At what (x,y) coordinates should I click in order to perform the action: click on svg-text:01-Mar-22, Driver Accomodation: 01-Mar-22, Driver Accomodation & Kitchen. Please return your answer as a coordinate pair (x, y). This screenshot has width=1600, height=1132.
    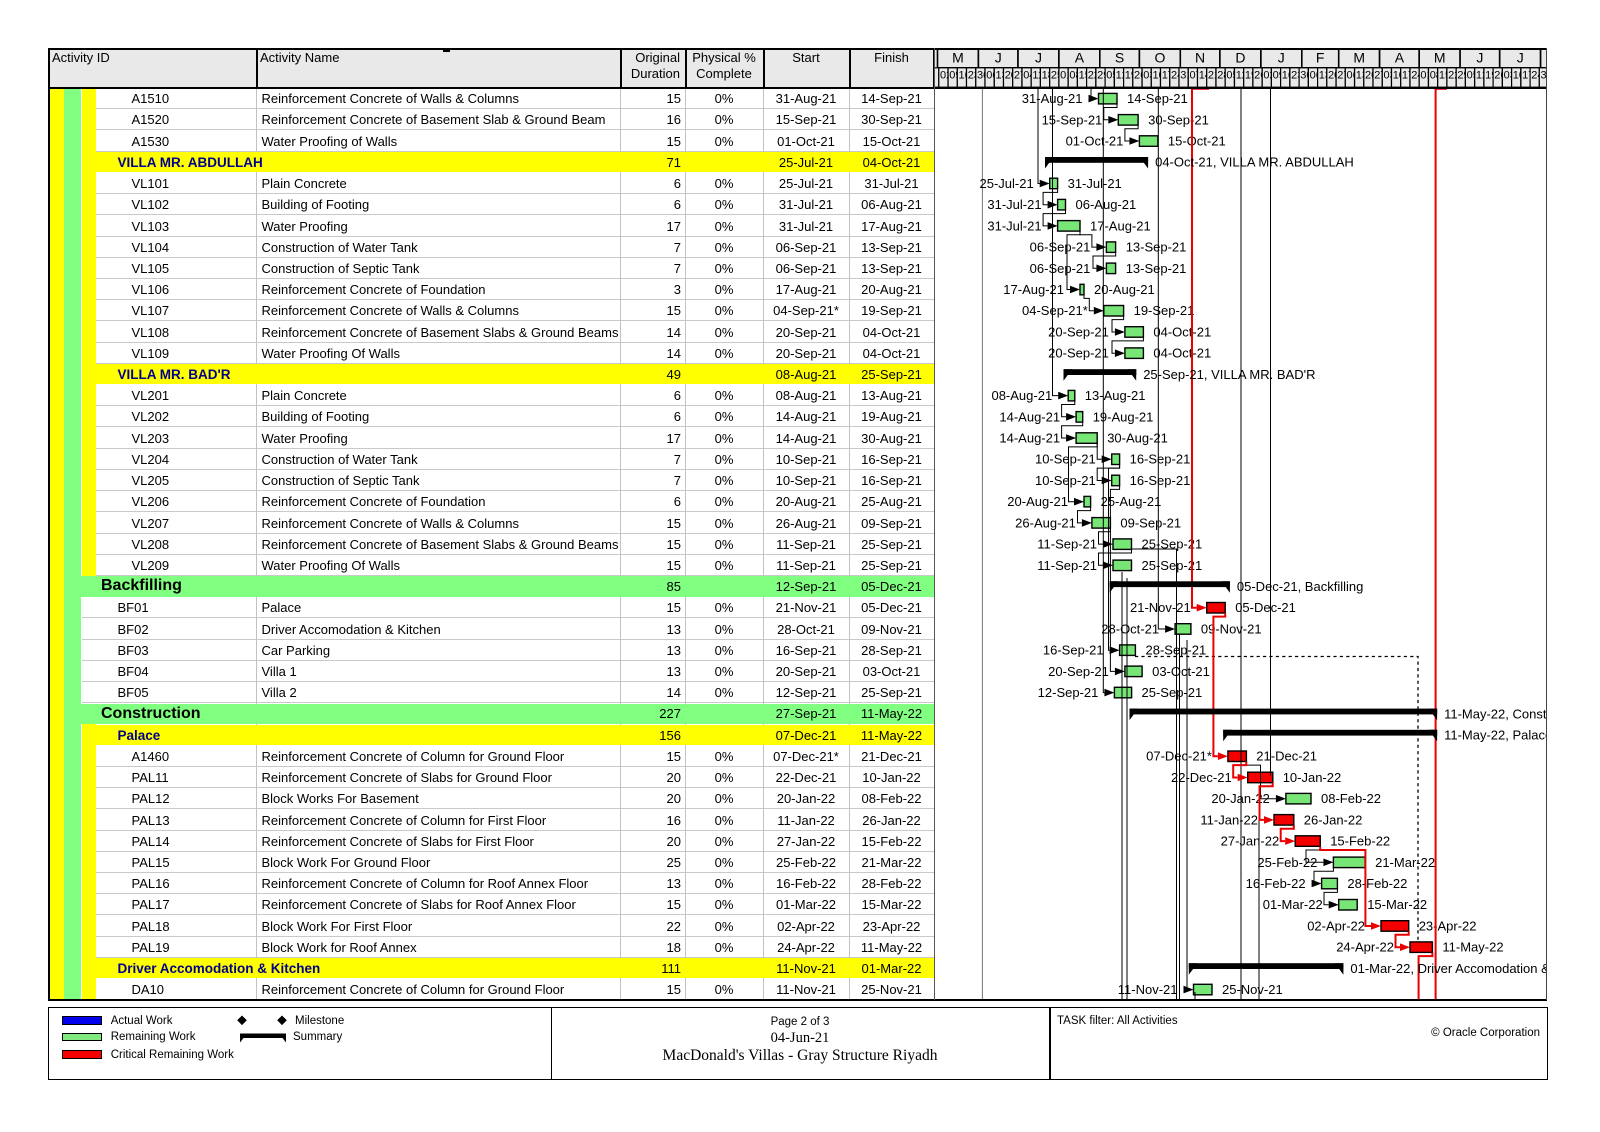
    Looking at the image, I should click on (1448, 968).